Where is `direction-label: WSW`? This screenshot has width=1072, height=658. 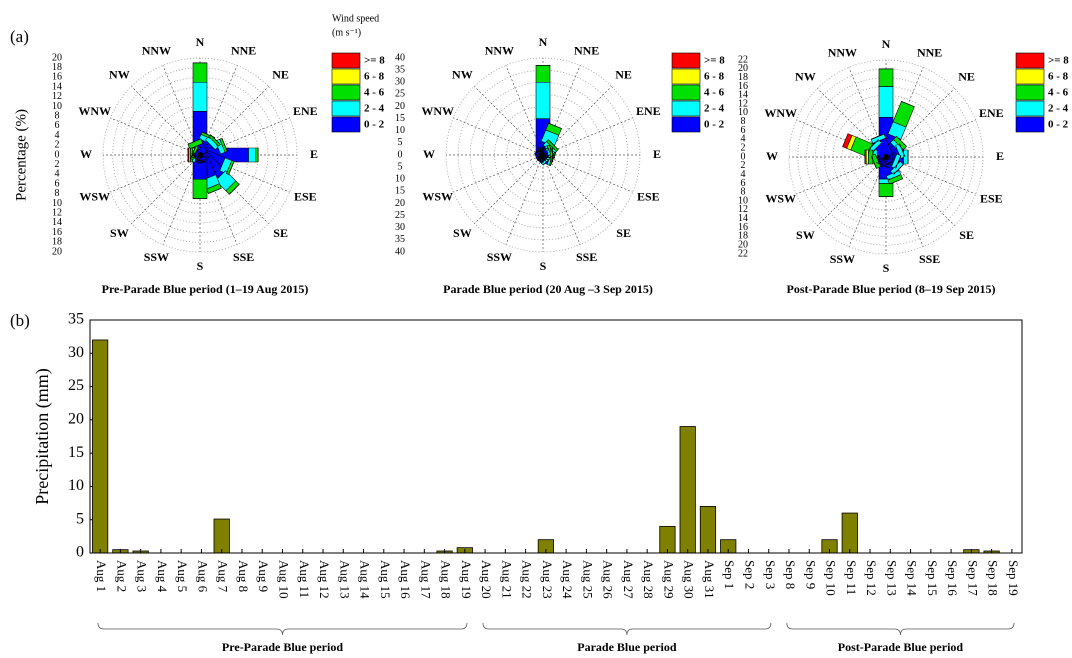 direction-label: WSW is located at coordinates (780, 199).